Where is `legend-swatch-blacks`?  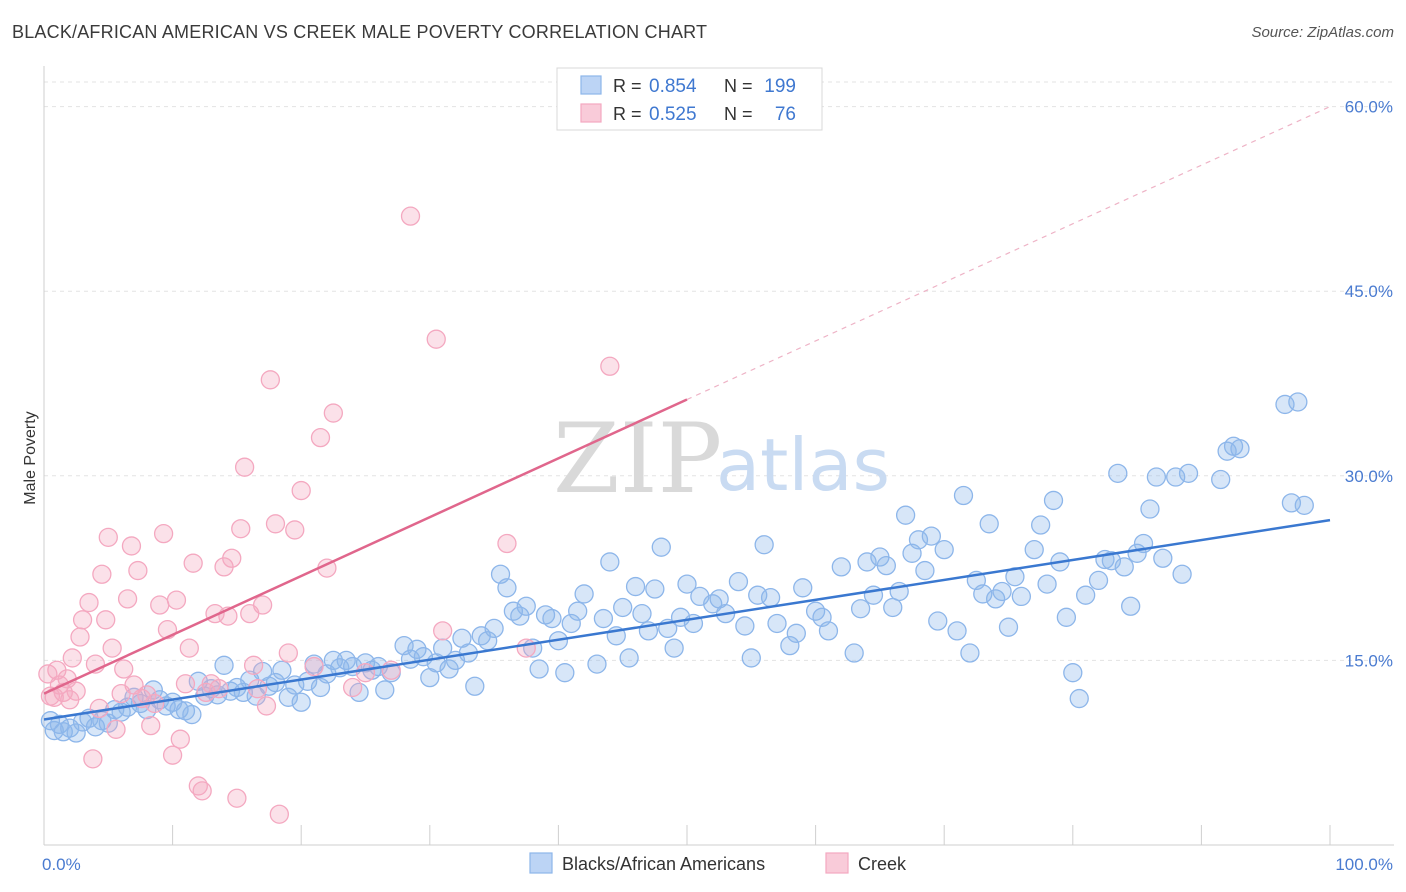
legend-swatch-blacks is located at coordinates (591, 85).